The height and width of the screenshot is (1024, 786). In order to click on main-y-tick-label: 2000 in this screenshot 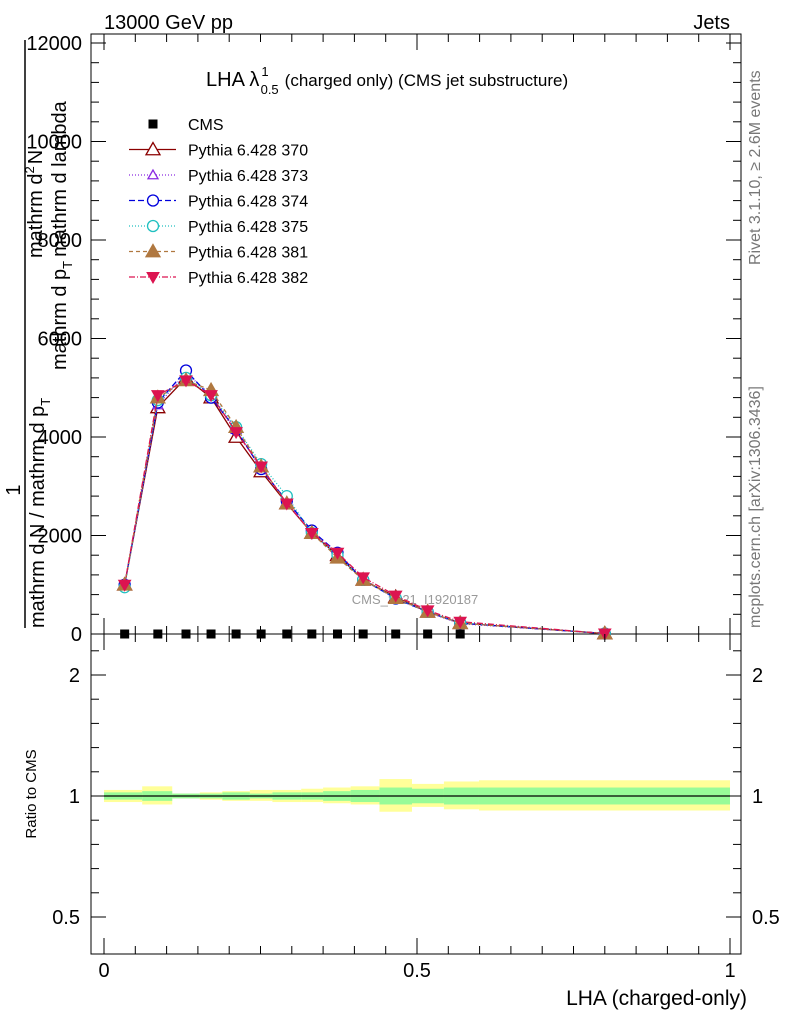, I will do `click(60, 537)`.